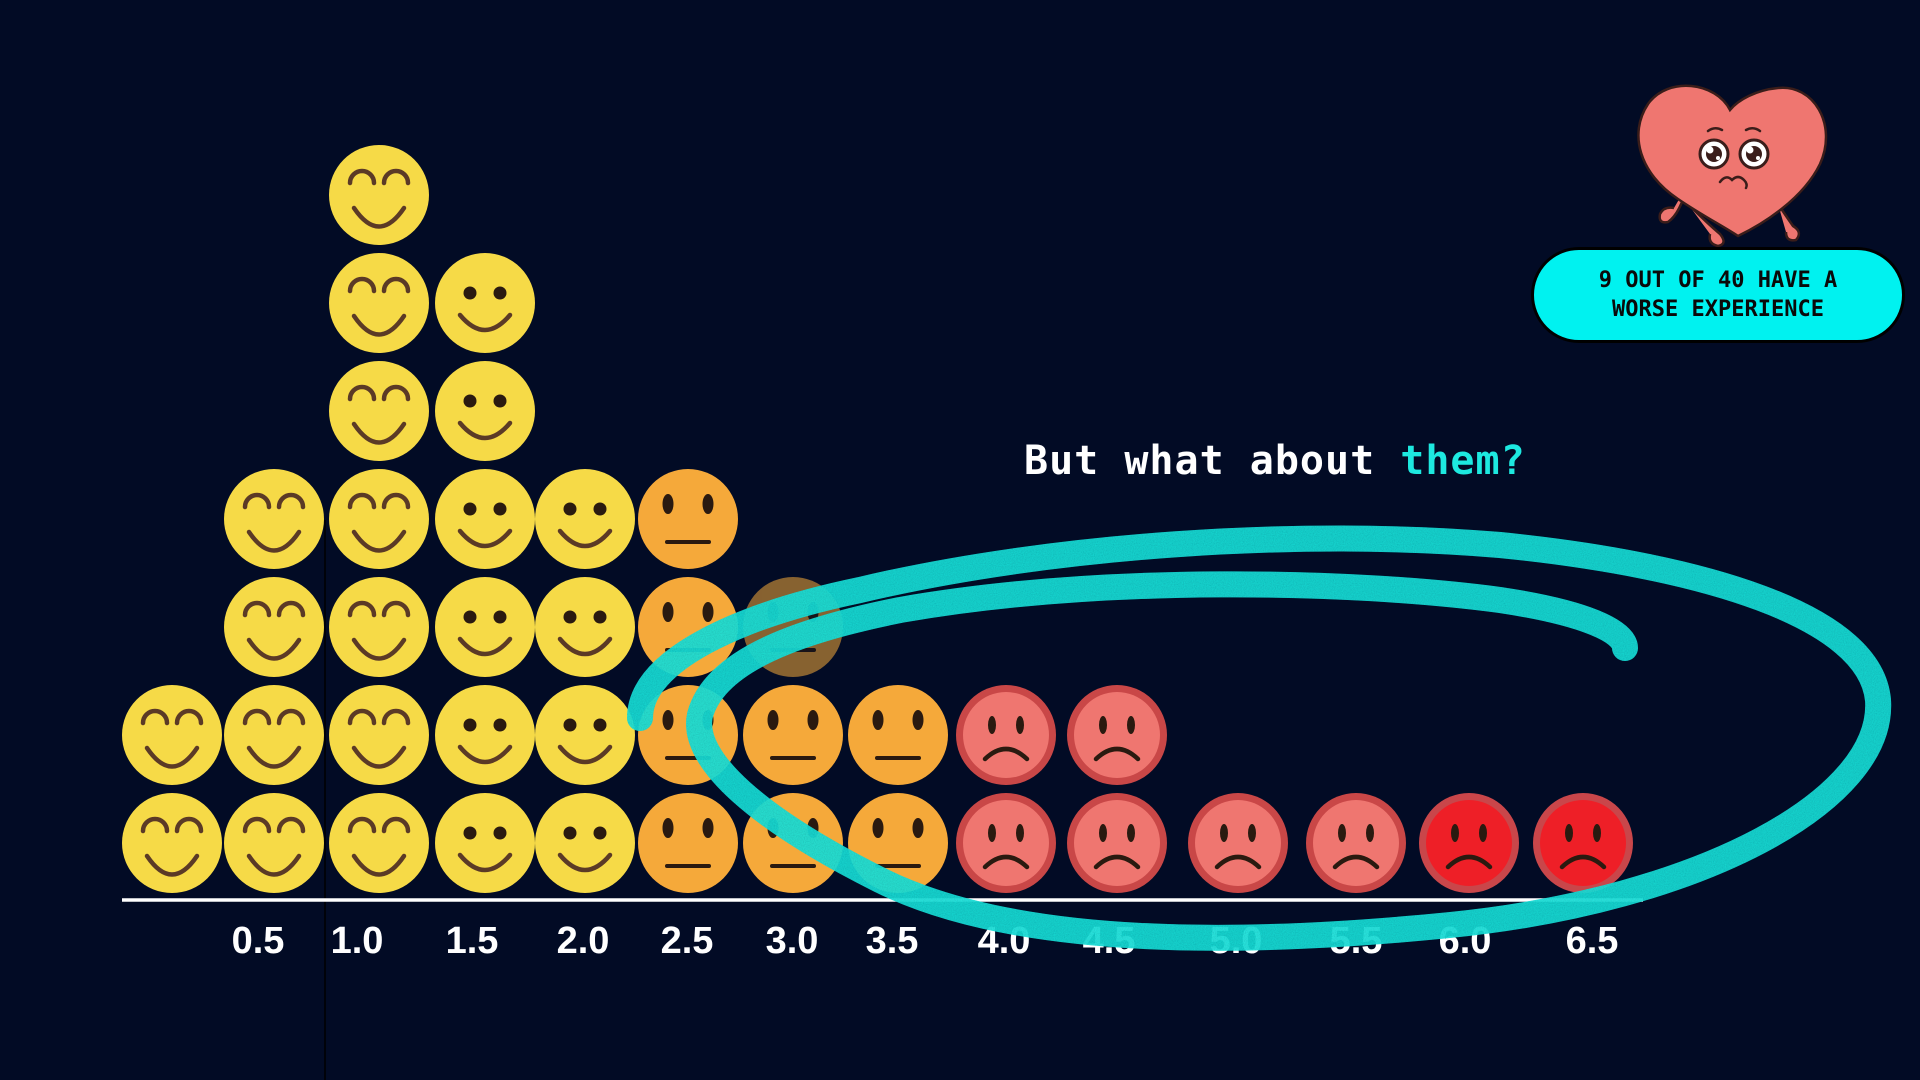  Describe the element at coordinates (892, 941) in the screenshot. I see `x-tick-label: 3.5` at that location.